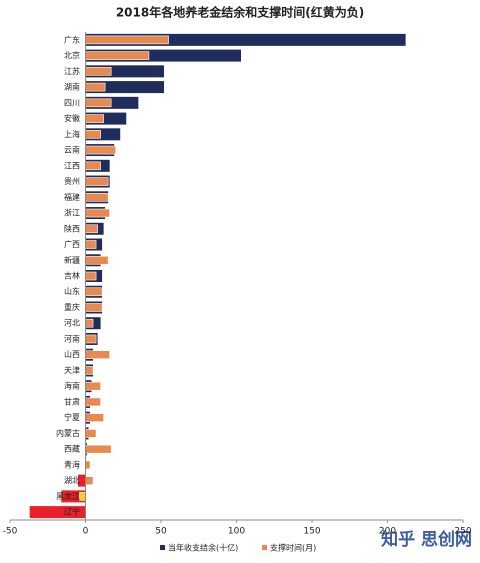 Image resolution: width=480 pixels, height=563 pixels. I want to click on y-tick-label: 海南, so click(72, 386).